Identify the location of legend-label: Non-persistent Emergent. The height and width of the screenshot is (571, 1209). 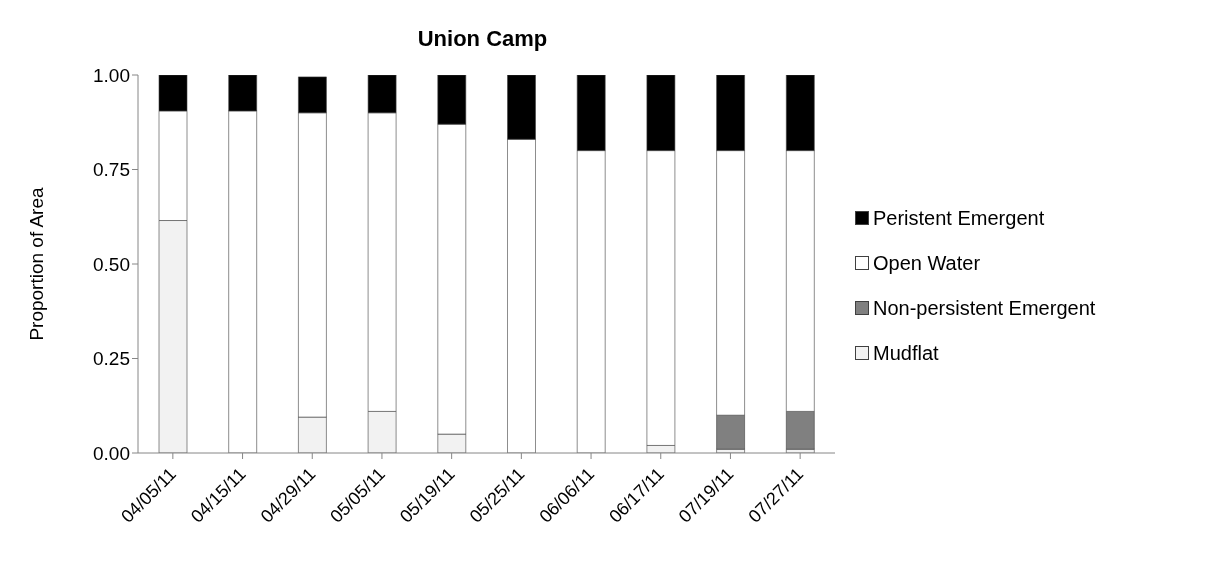
(984, 308).